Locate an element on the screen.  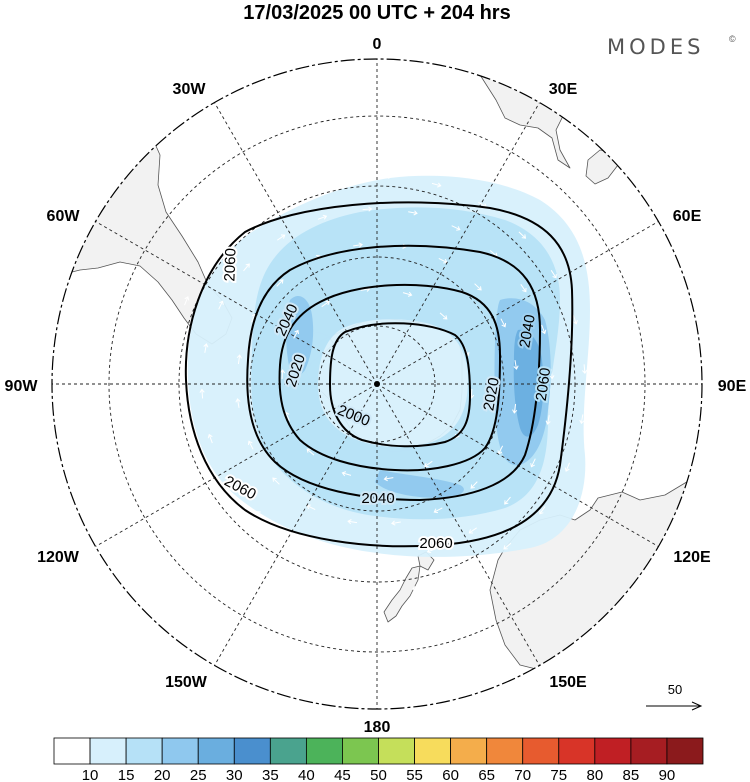
colorbar-tick-label: 70 is located at coordinates (522, 774).